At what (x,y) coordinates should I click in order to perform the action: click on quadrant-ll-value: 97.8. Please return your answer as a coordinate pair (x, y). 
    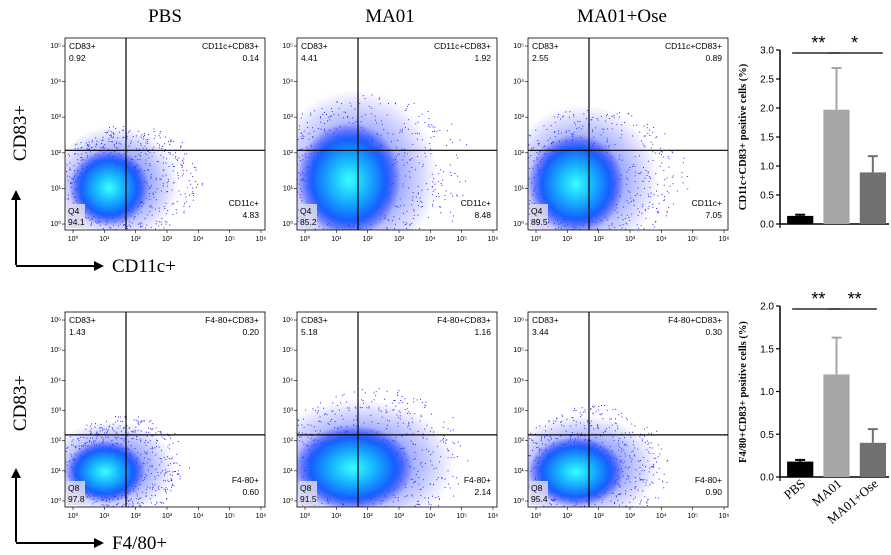
    Looking at the image, I should click on (76, 499).